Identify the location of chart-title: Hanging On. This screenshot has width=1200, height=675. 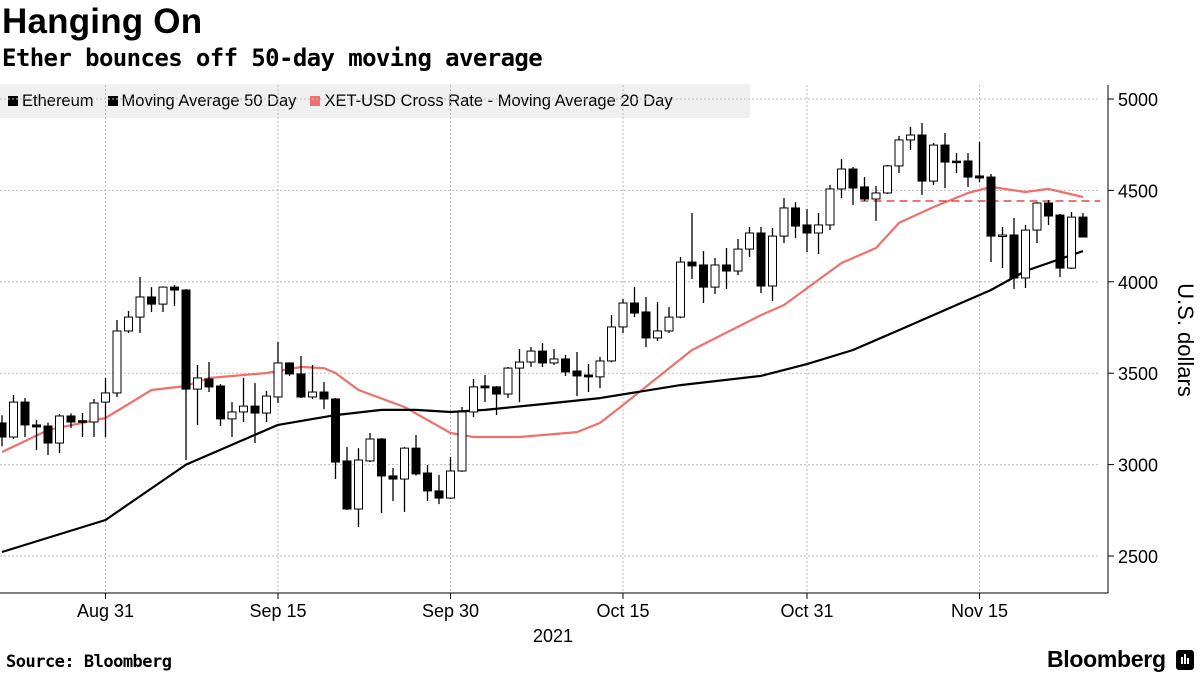
(102, 21).